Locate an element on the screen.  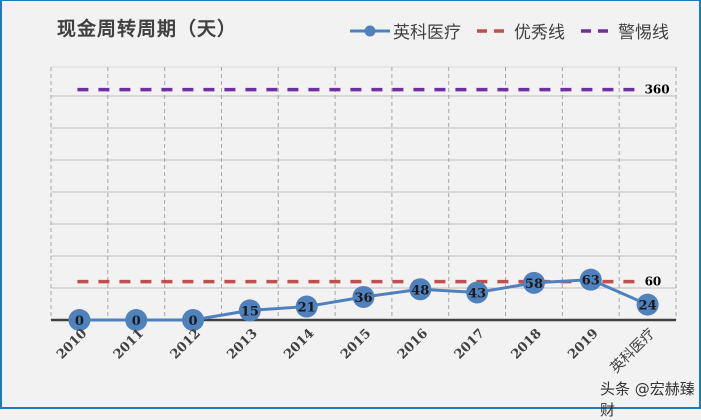
x-tick-label: 英科医疗 is located at coordinates (633, 351).